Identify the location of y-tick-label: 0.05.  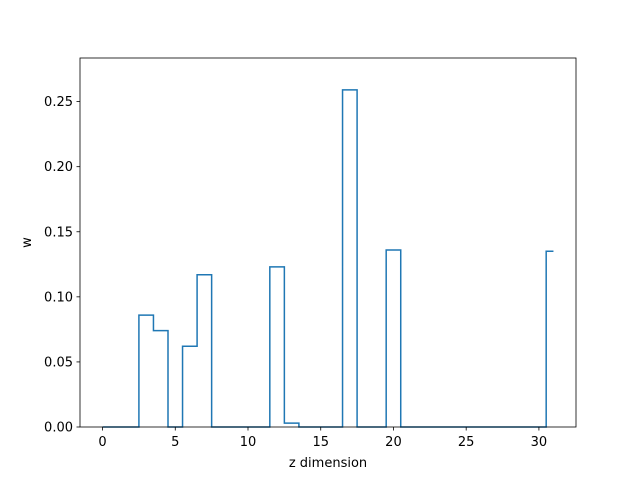
(58, 362).